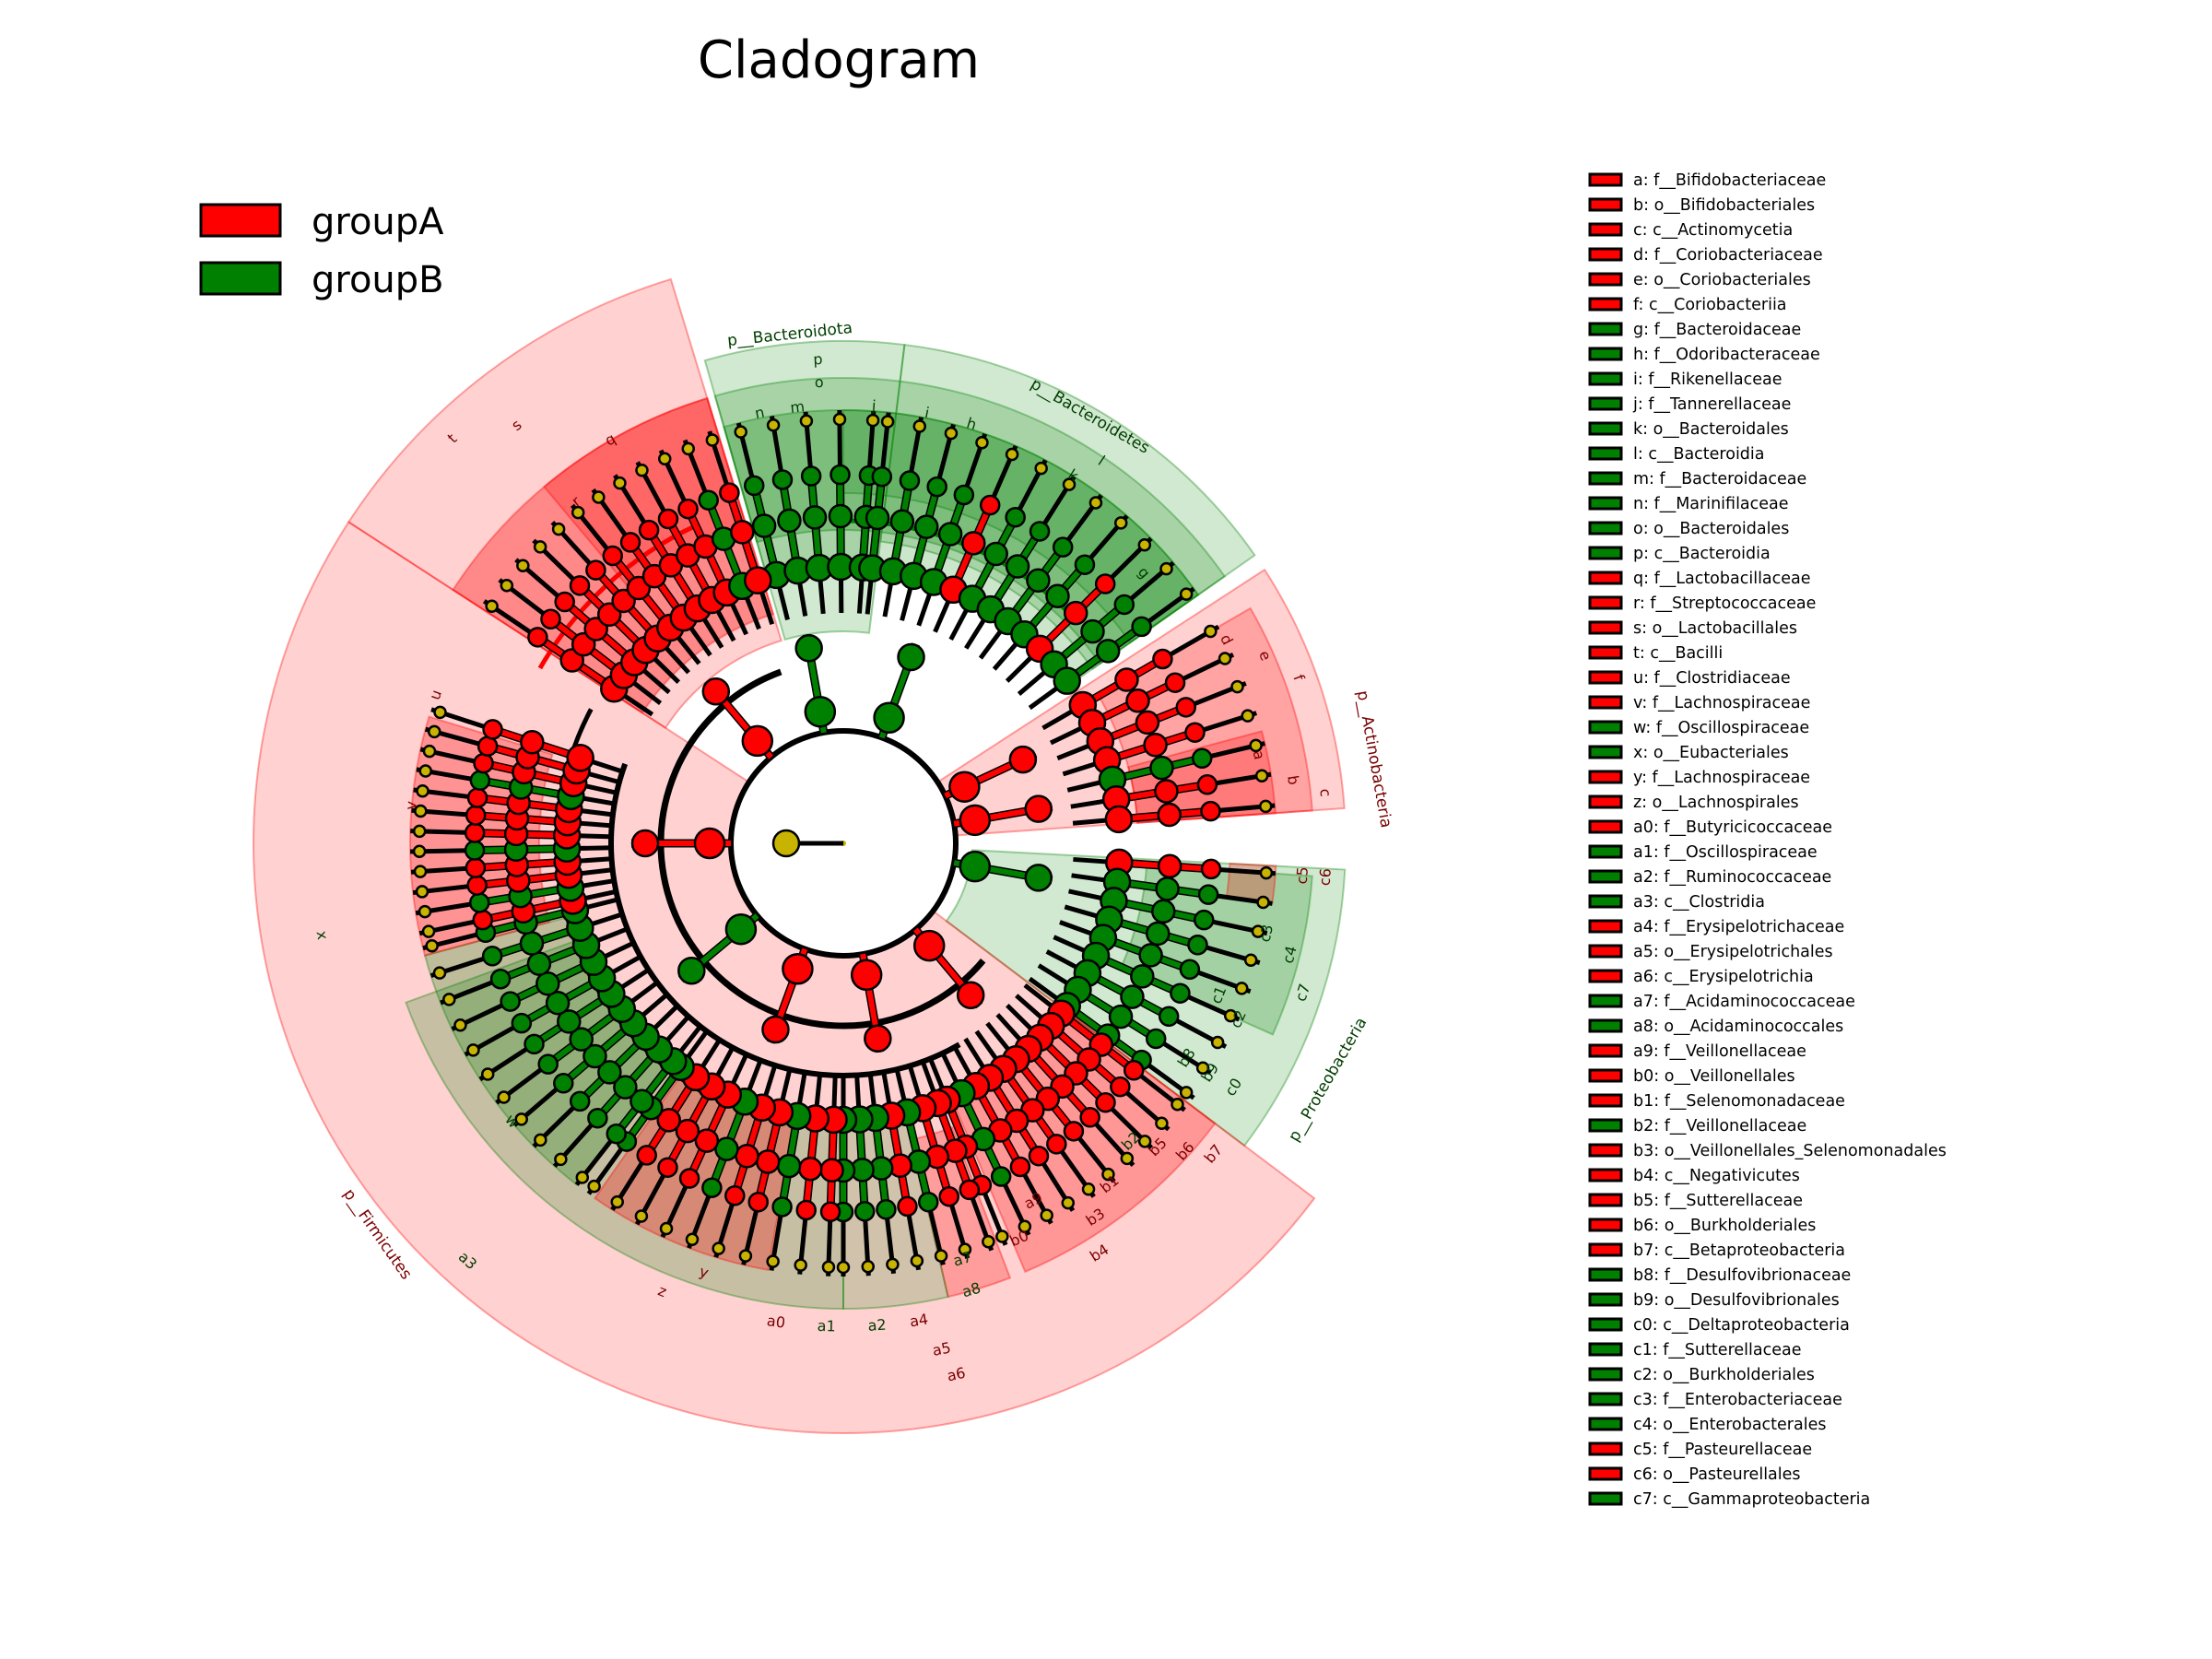 The width and height of the screenshot is (2212, 1659). I want to click on key-entry-b7: b7: c__Betaproteobacteria, so click(1739, 1250).